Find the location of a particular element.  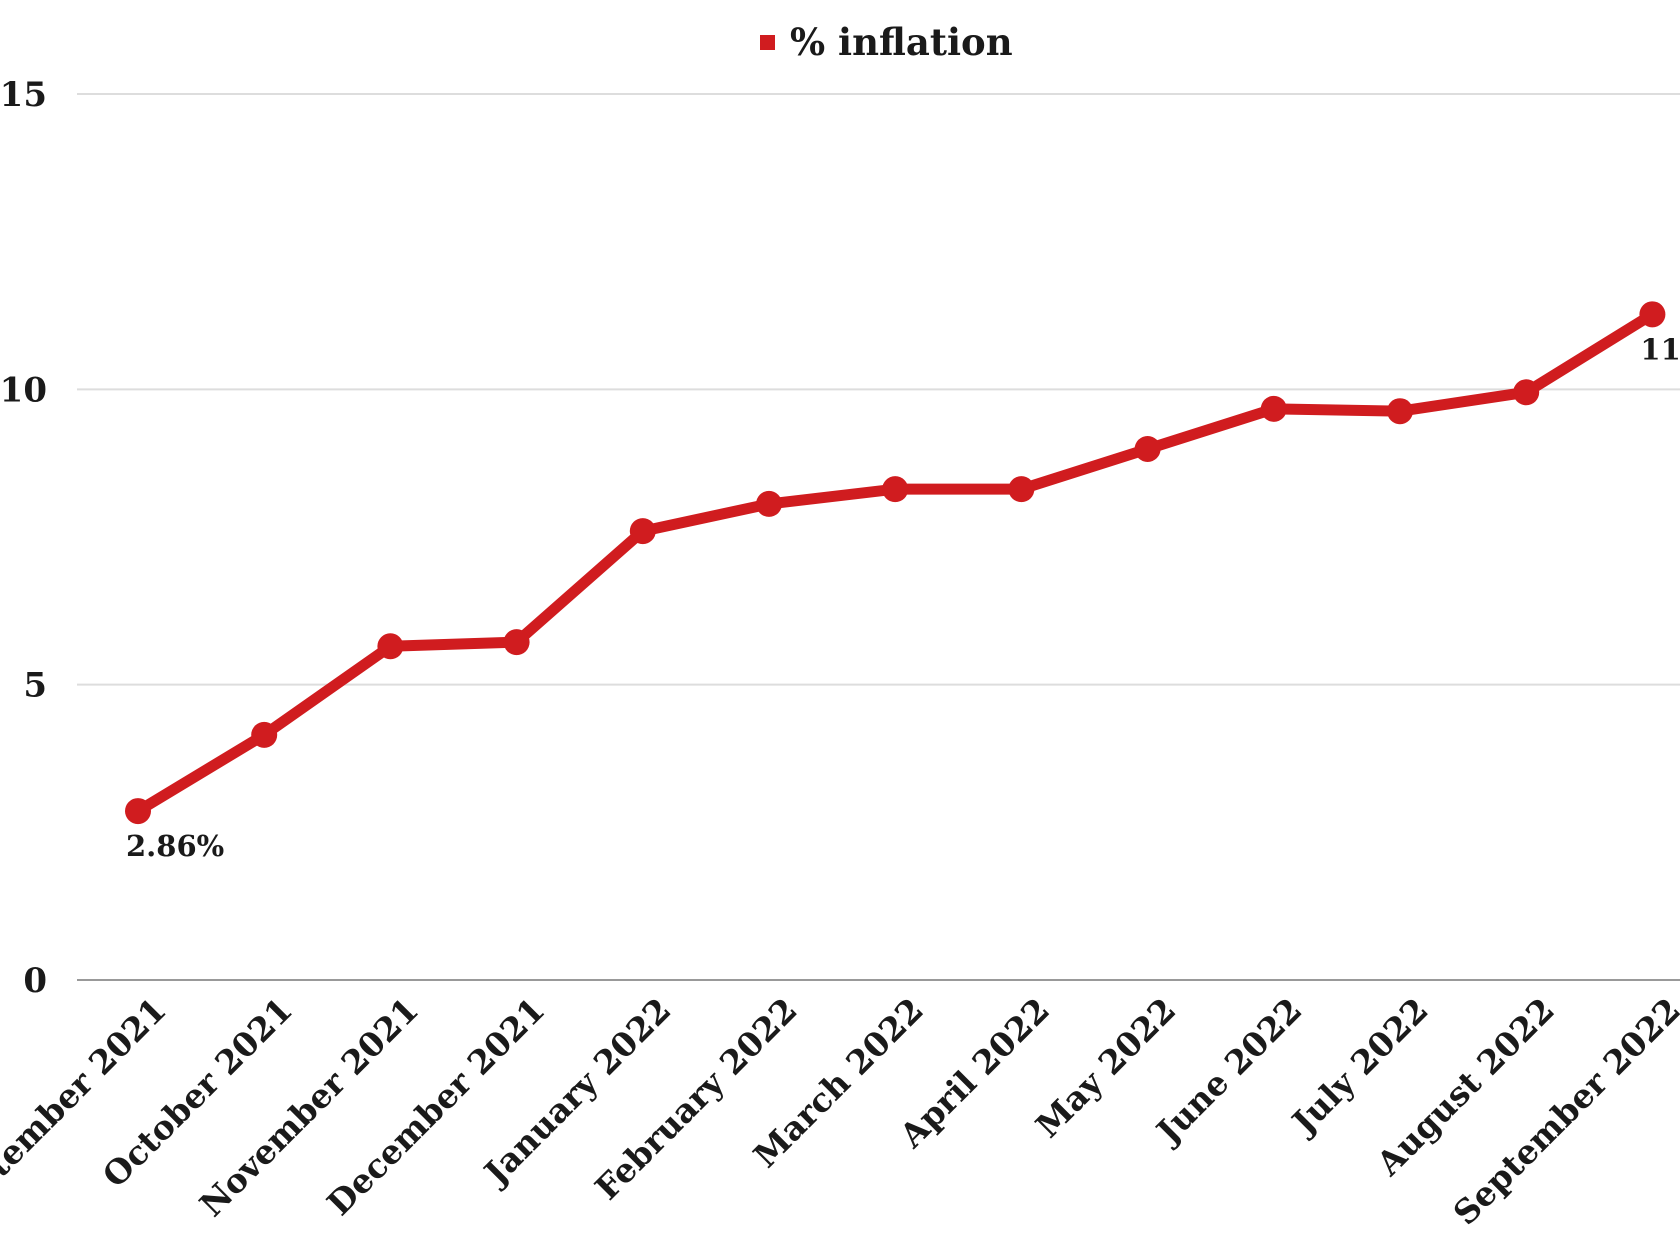

legend-swatch is located at coordinates (767, 42).